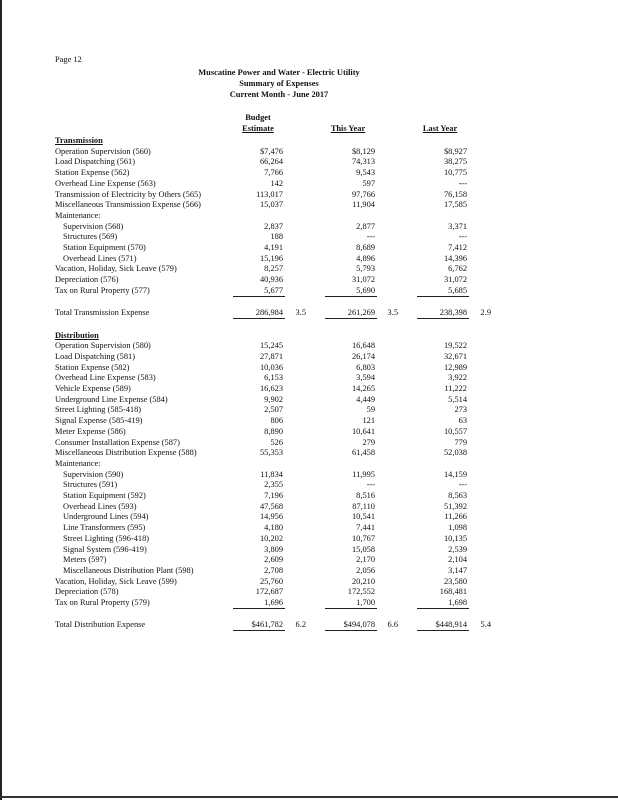 This screenshot has width=618, height=800. Describe the element at coordinates (363, 549) in the screenshot. I see `cell-value: 15,058` at that location.